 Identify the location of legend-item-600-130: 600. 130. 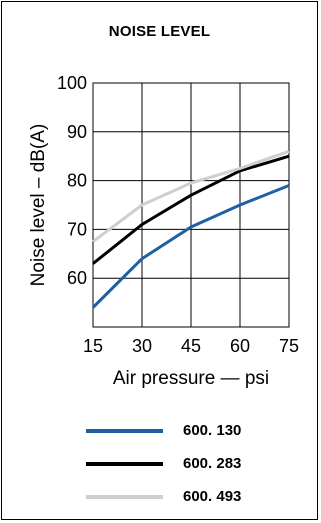
(196, 434).